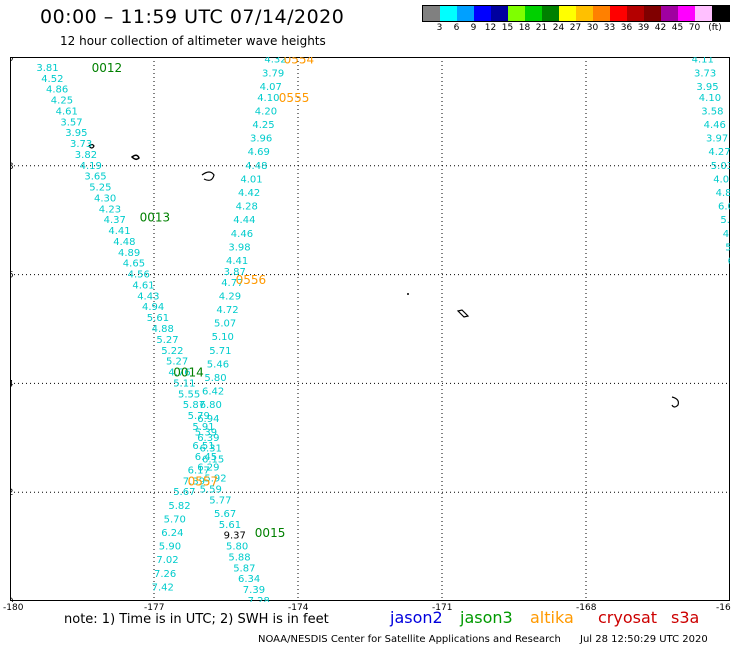 Image resolution: width=740 pixels, height=650 pixels. What do you see at coordinates (213, 460) in the screenshot?
I see `wave-height-value: 6.15` at bounding box center [213, 460].